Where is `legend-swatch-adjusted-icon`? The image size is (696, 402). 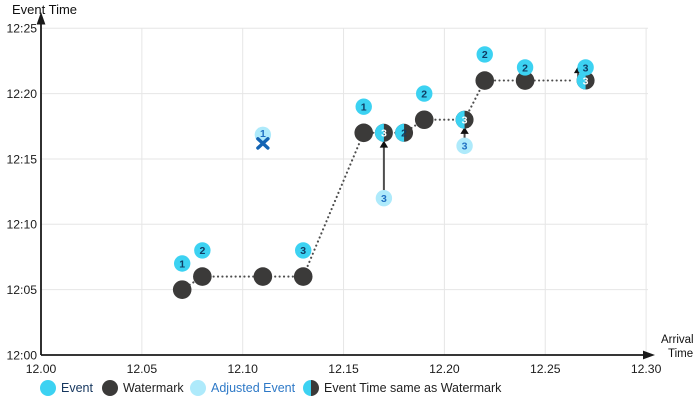
legend-swatch-adjusted-icon is located at coordinates (198, 388).